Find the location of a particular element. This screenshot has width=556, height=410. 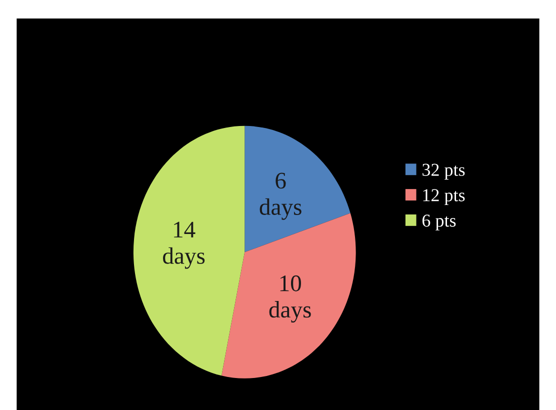

data-label: 6 days is located at coordinates (281, 196).